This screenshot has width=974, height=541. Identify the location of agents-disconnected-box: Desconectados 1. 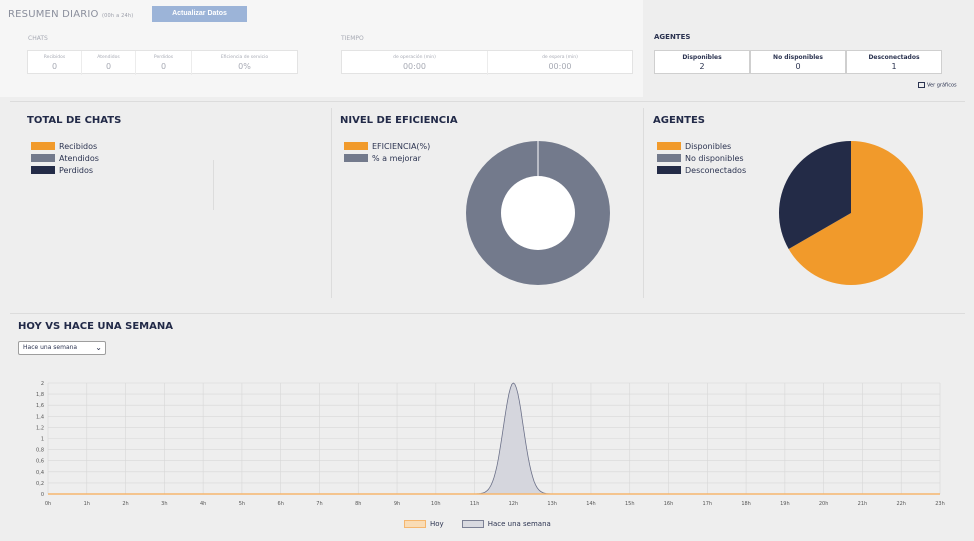
(894, 62).